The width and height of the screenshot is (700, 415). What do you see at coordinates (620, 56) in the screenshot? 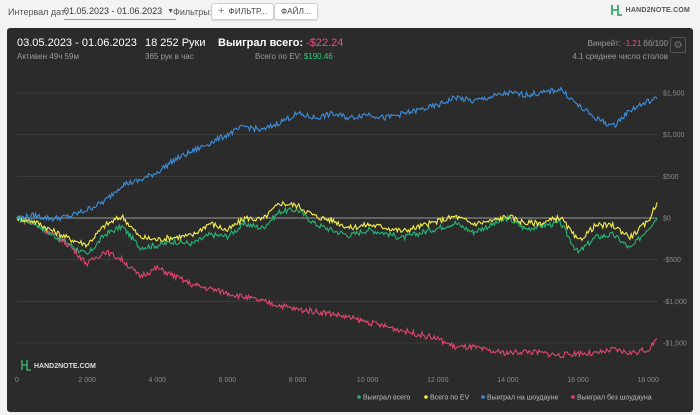
I see `avg-tables: 4.1 среднее число столов` at bounding box center [620, 56].